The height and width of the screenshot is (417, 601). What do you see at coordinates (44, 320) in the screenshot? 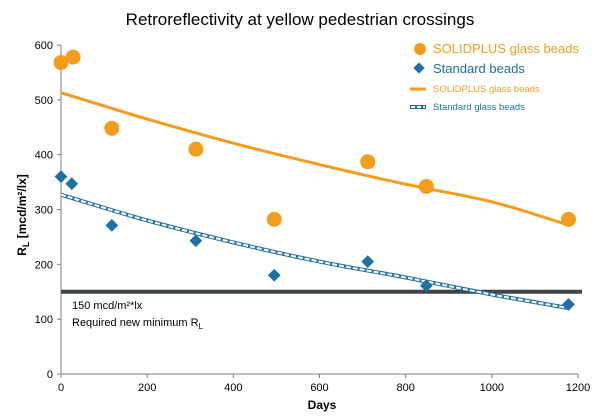
I see `y-tick-label: 100` at bounding box center [44, 320].